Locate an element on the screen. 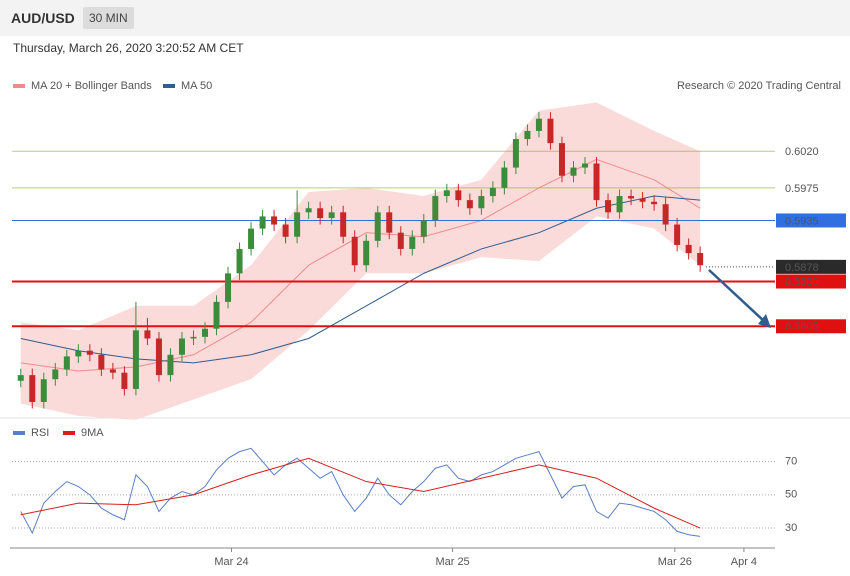 The width and height of the screenshot is (850, 576). x-tick-label: Mar 25 is located at coordinates (452, 562).